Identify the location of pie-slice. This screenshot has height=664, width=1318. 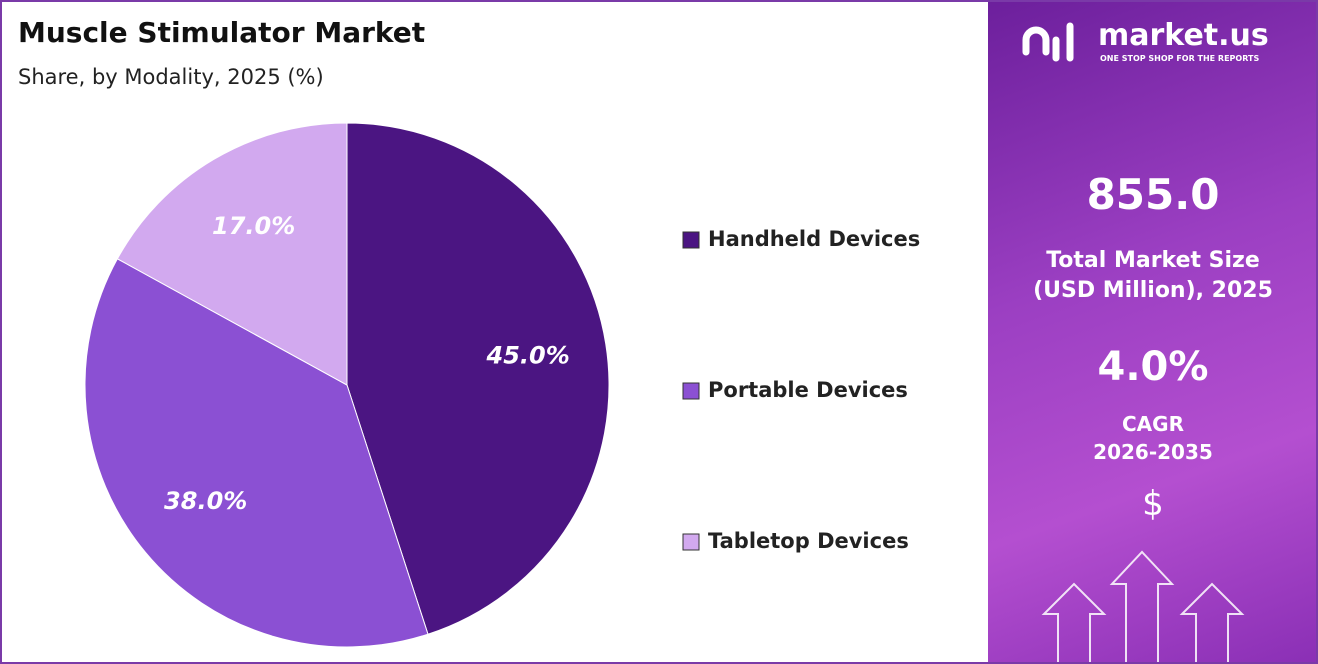
(232, 254).